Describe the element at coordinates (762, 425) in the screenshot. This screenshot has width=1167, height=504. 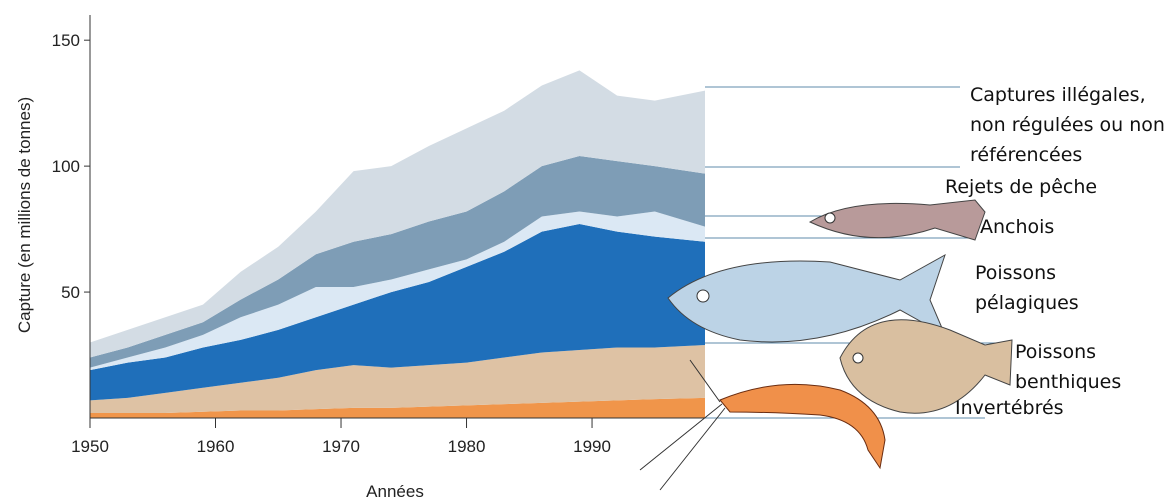
I see `shrimp-illustration` at that location.